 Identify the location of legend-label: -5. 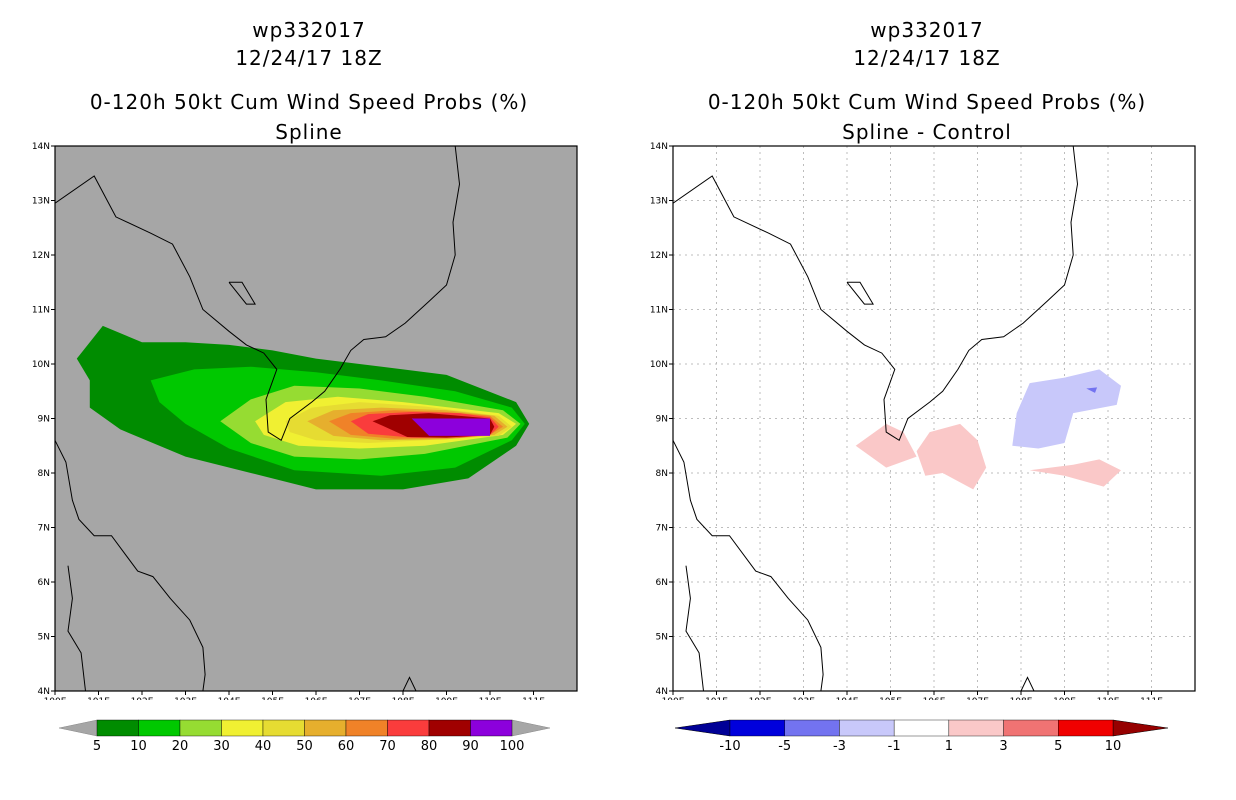
(784, 746).